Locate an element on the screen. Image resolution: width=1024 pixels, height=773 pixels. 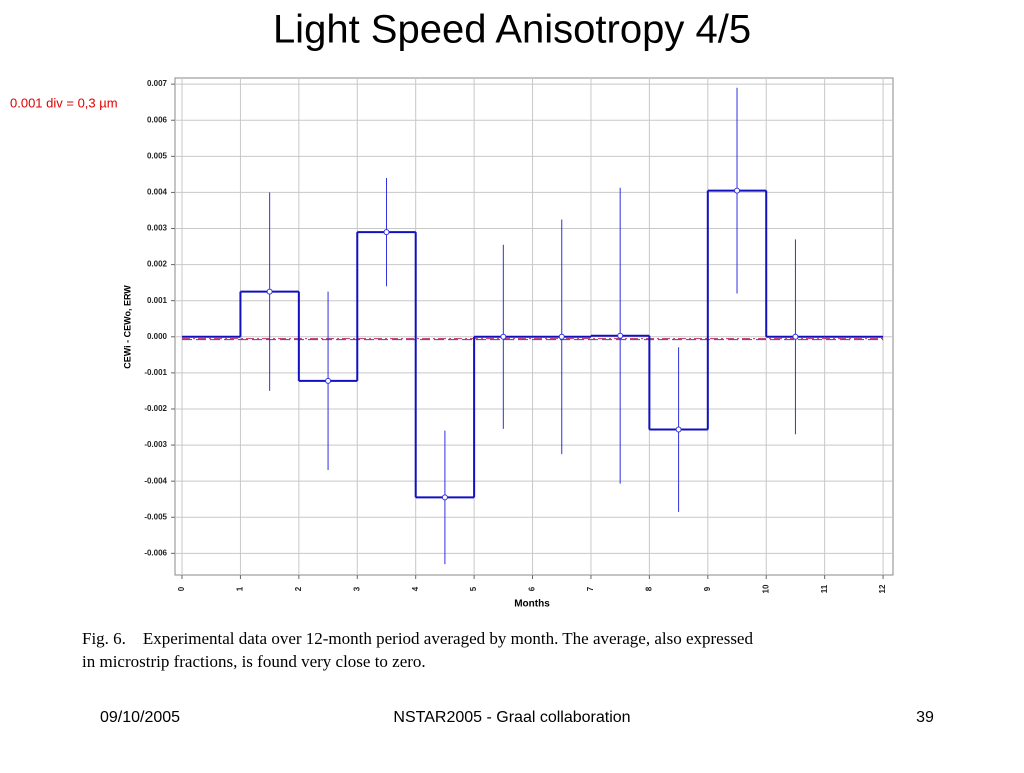
x-tick-label: 8 is located at coordinates (648, 588).